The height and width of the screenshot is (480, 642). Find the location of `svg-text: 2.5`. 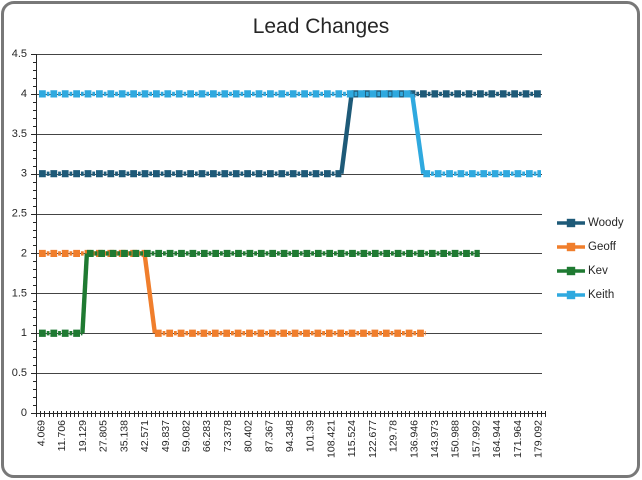

svg-text: 2.5 is located at coordinates (19, 214).